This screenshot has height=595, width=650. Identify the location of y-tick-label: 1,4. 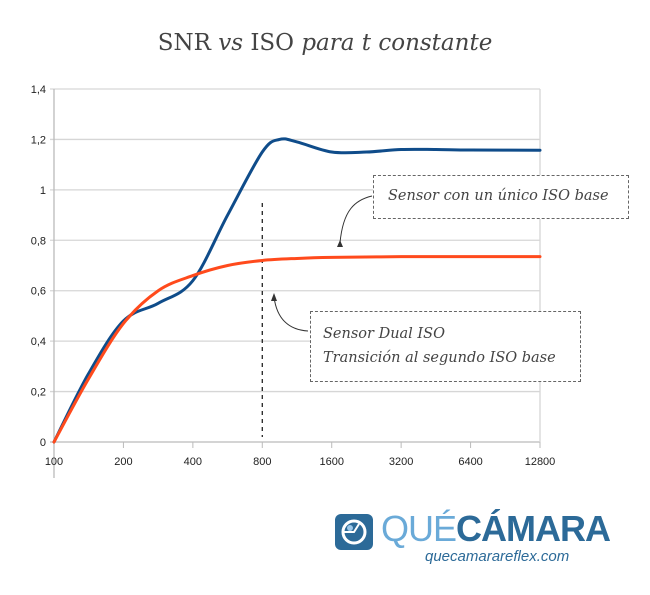
(38, 90).